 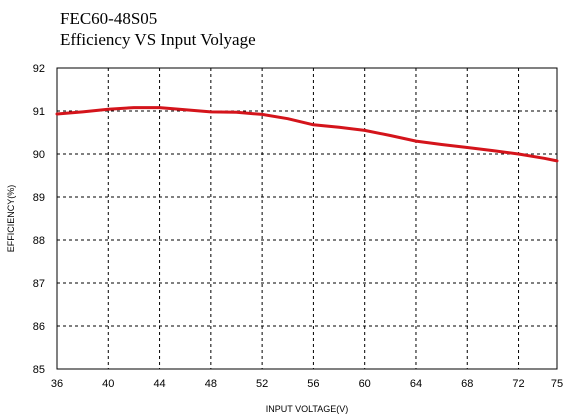 I want to click on x-tick-label: 56, so click(x=313, y=384).